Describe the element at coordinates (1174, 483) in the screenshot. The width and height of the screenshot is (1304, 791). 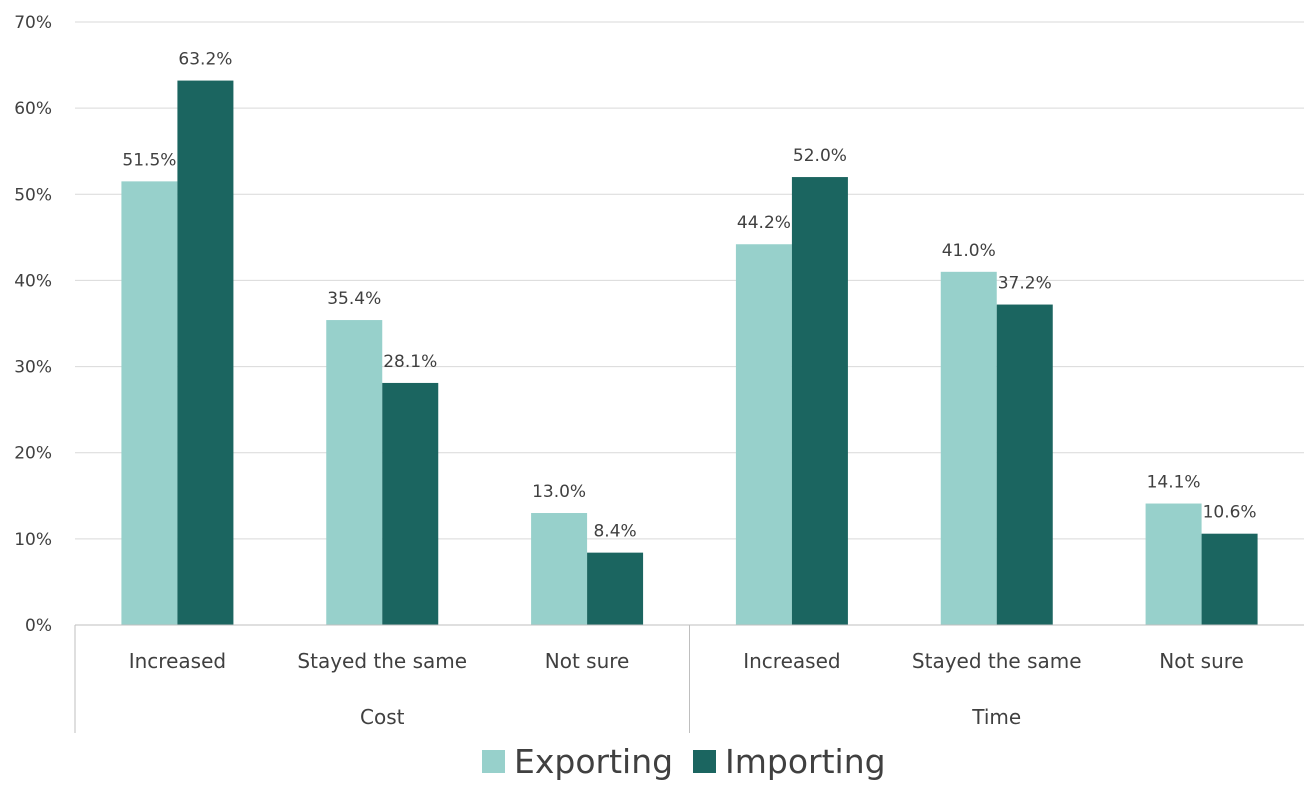
I see `data-label: 14.1%` at that location.